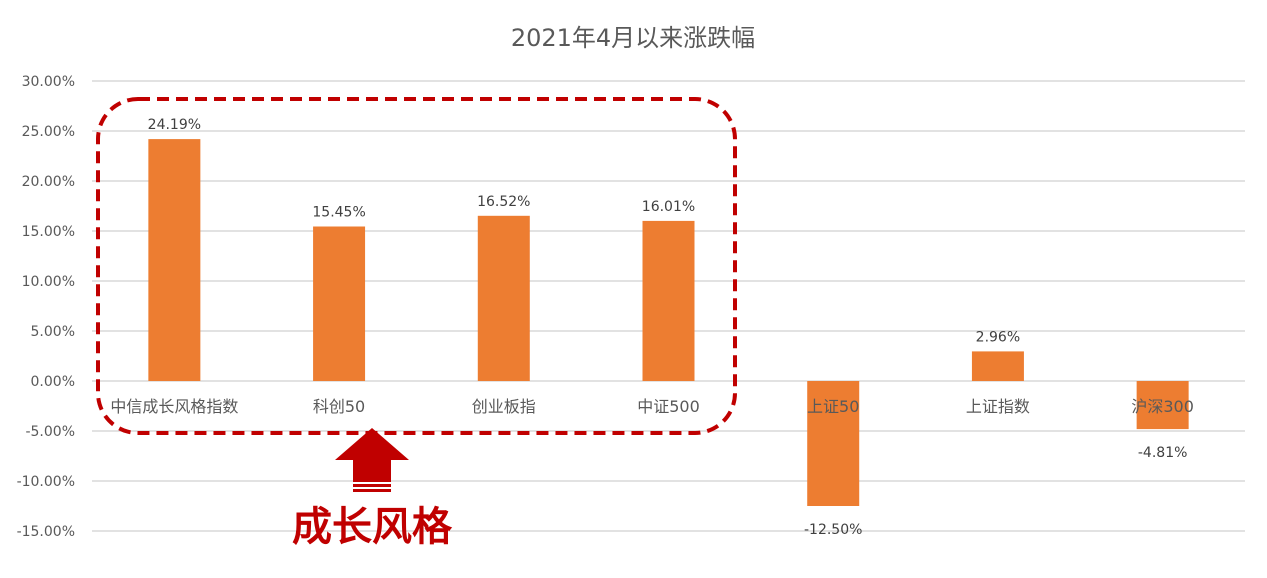 This screenshot has height=578, width=1267. What do you see at coordinates (998, 406) in the screenshot?
I see `category-label: 上证指数` at bounding box center [998, 406].